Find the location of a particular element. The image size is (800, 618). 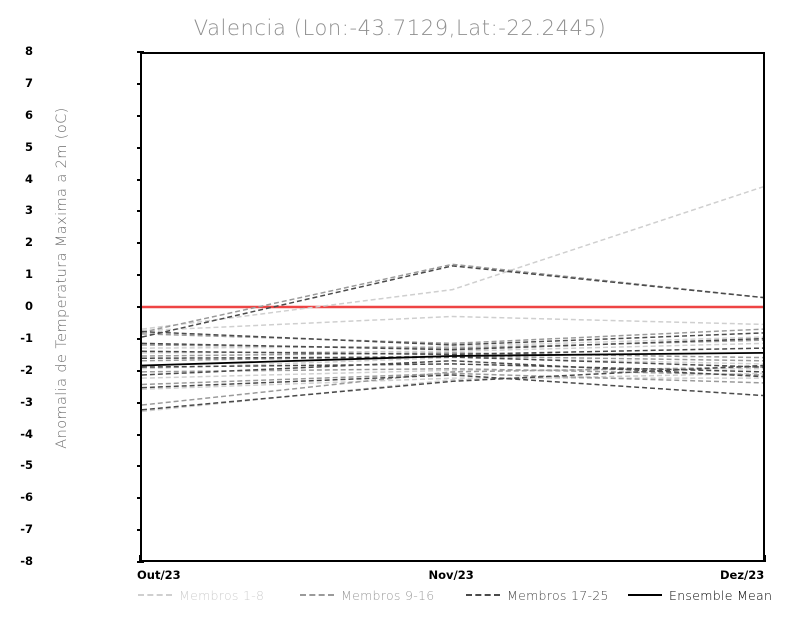

legend-item: Membros 9-16 is located at coordinates (367, 595).